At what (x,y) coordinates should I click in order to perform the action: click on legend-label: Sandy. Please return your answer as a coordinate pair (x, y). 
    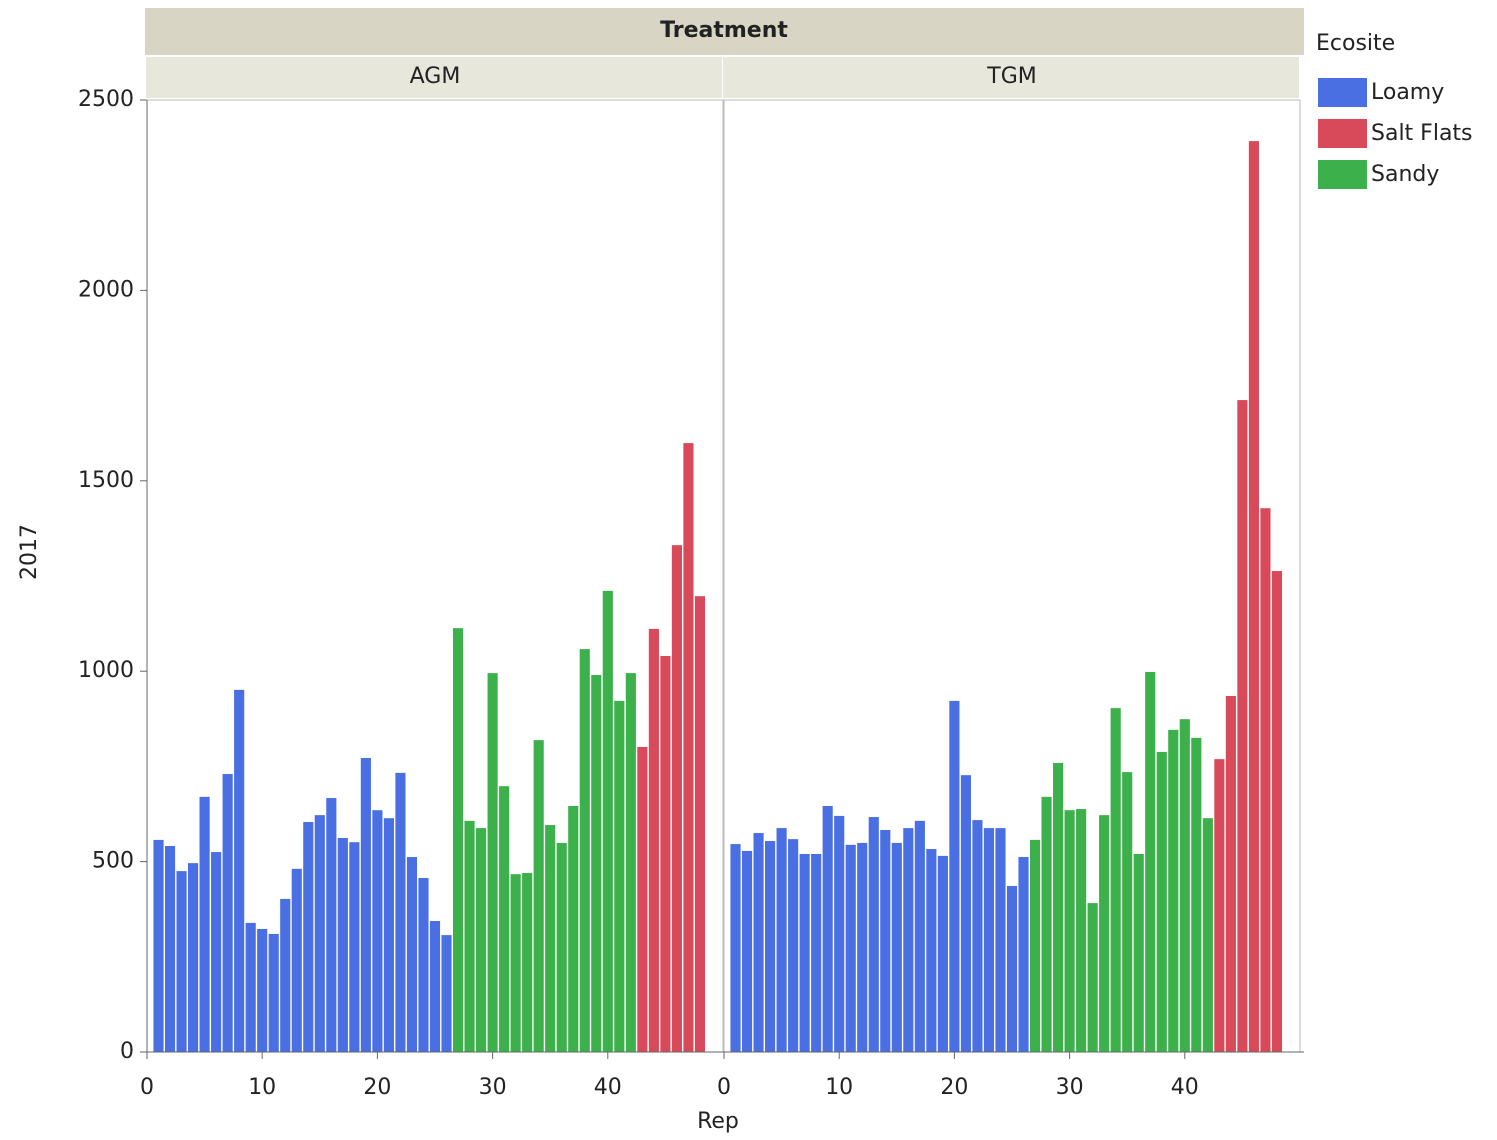
    Looking at the image, I should click on (1405, 174).